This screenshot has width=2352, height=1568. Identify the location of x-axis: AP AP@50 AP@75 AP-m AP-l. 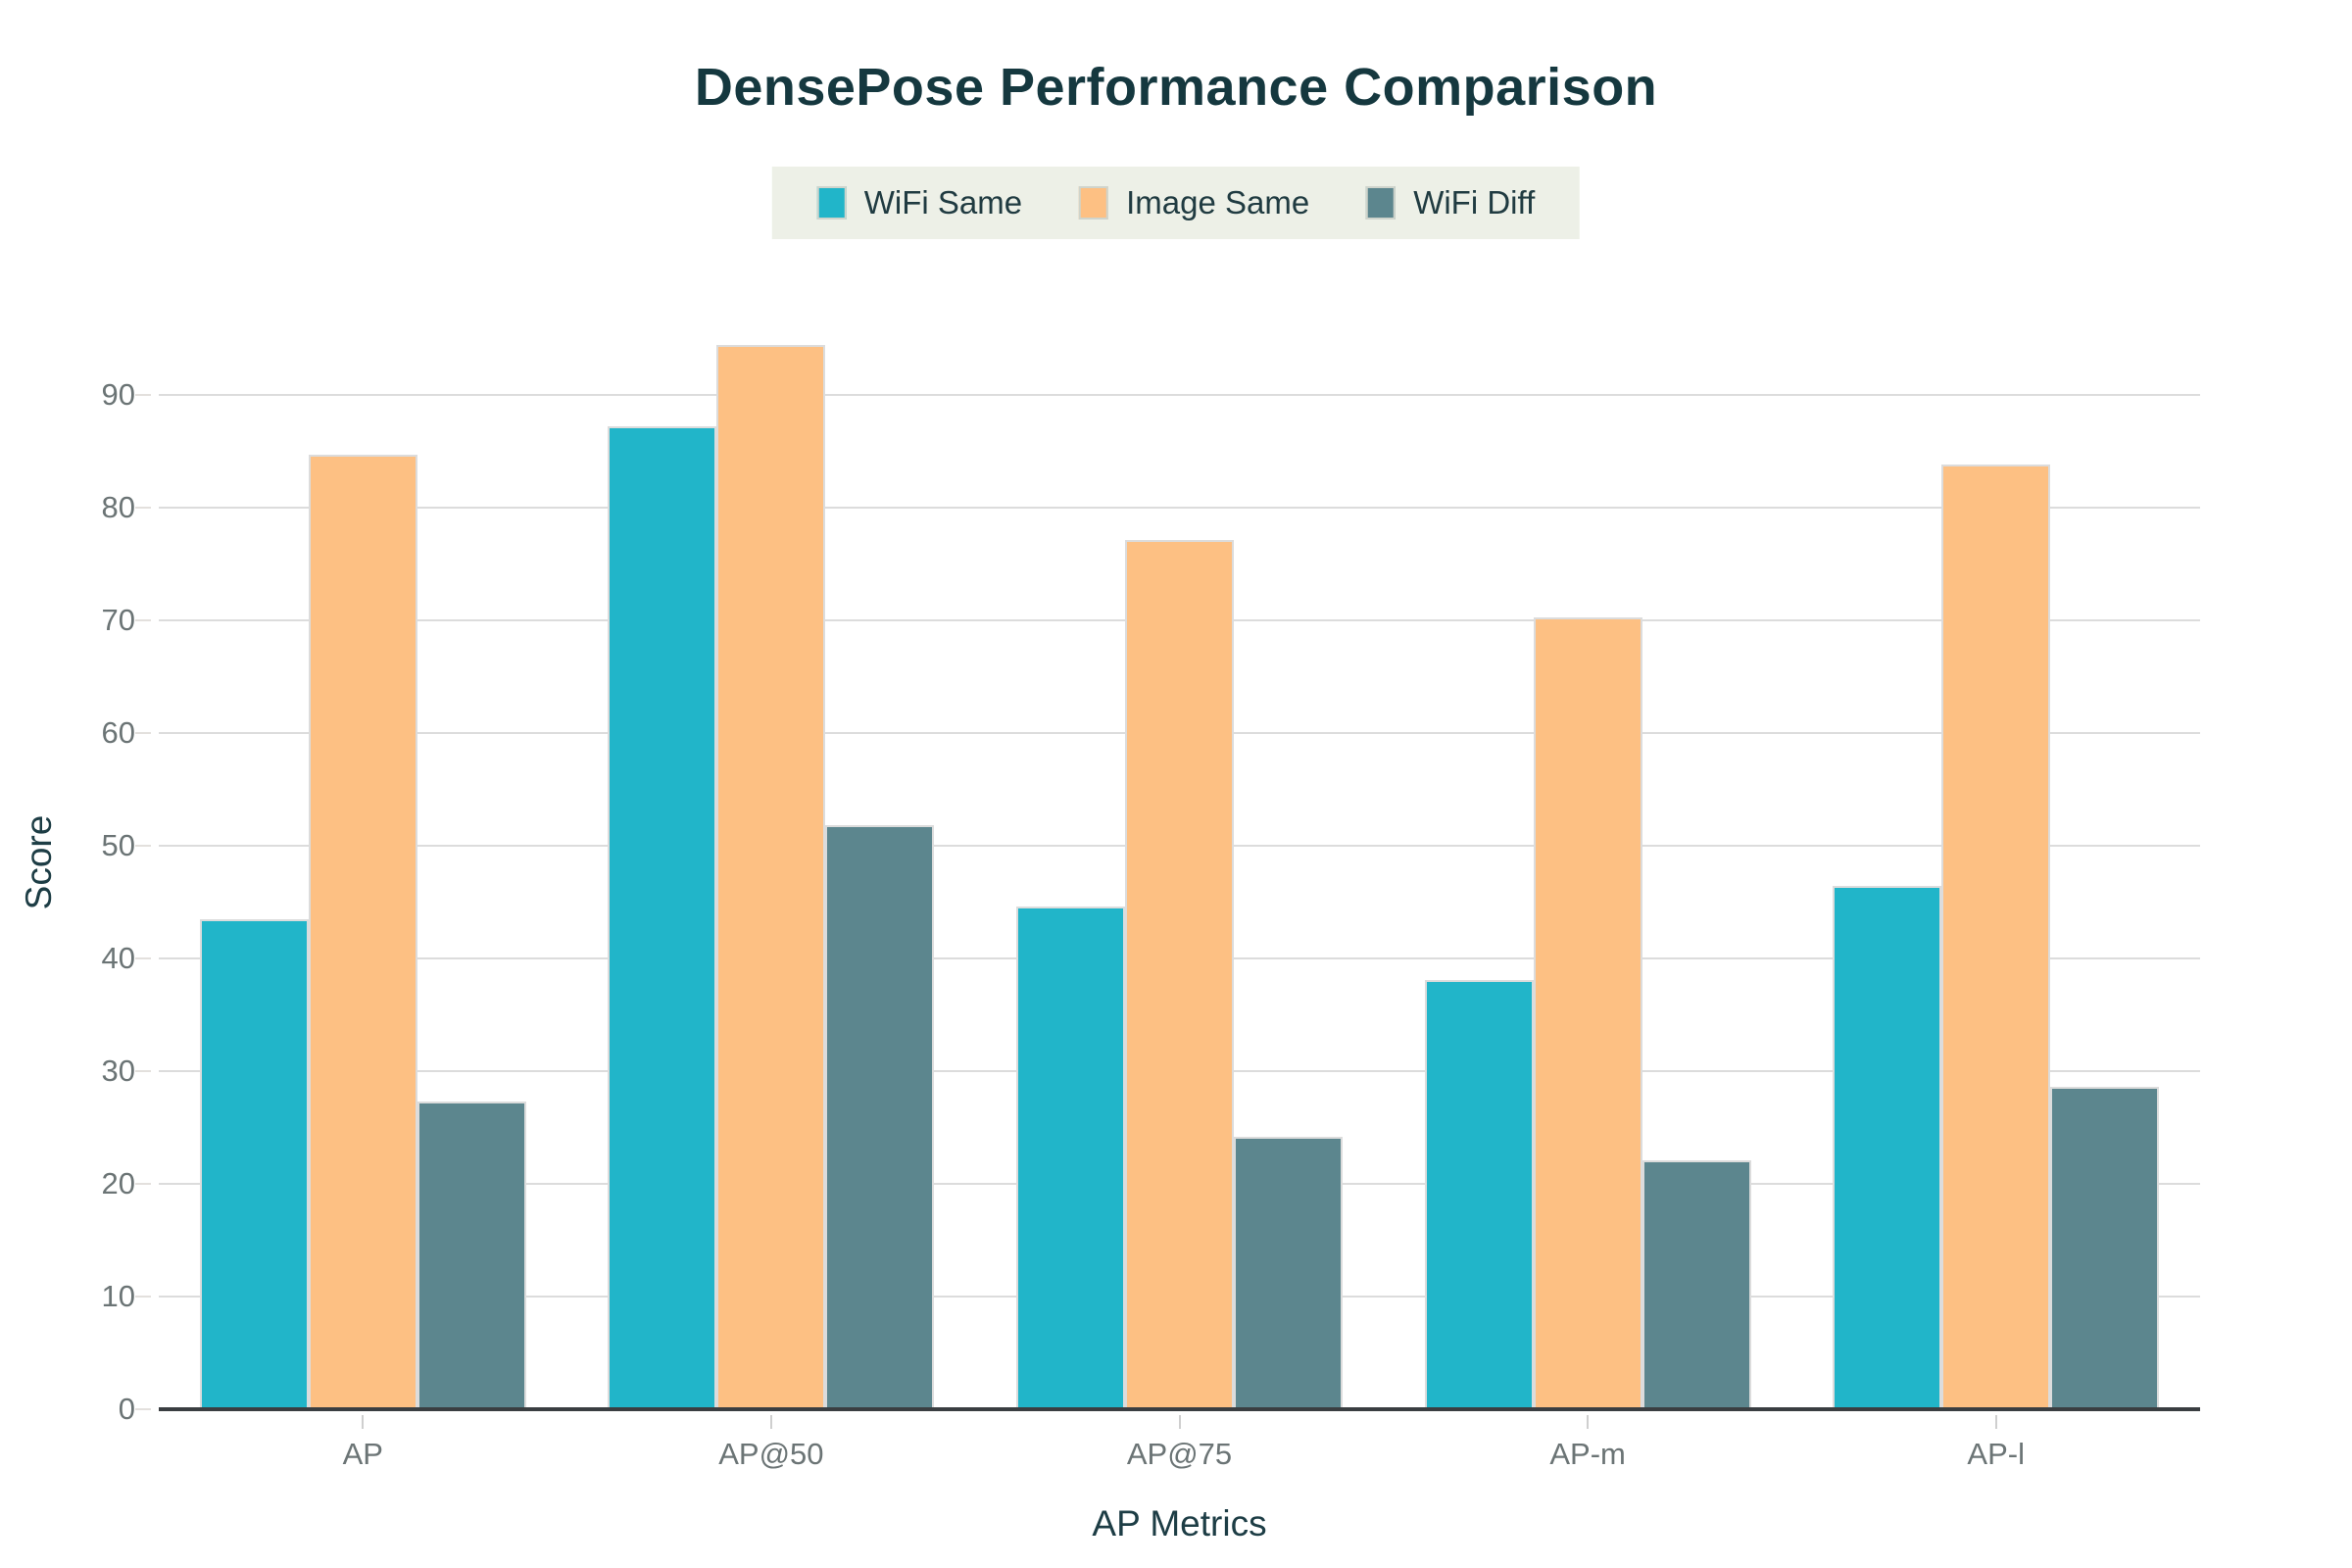
(1179, 1468).